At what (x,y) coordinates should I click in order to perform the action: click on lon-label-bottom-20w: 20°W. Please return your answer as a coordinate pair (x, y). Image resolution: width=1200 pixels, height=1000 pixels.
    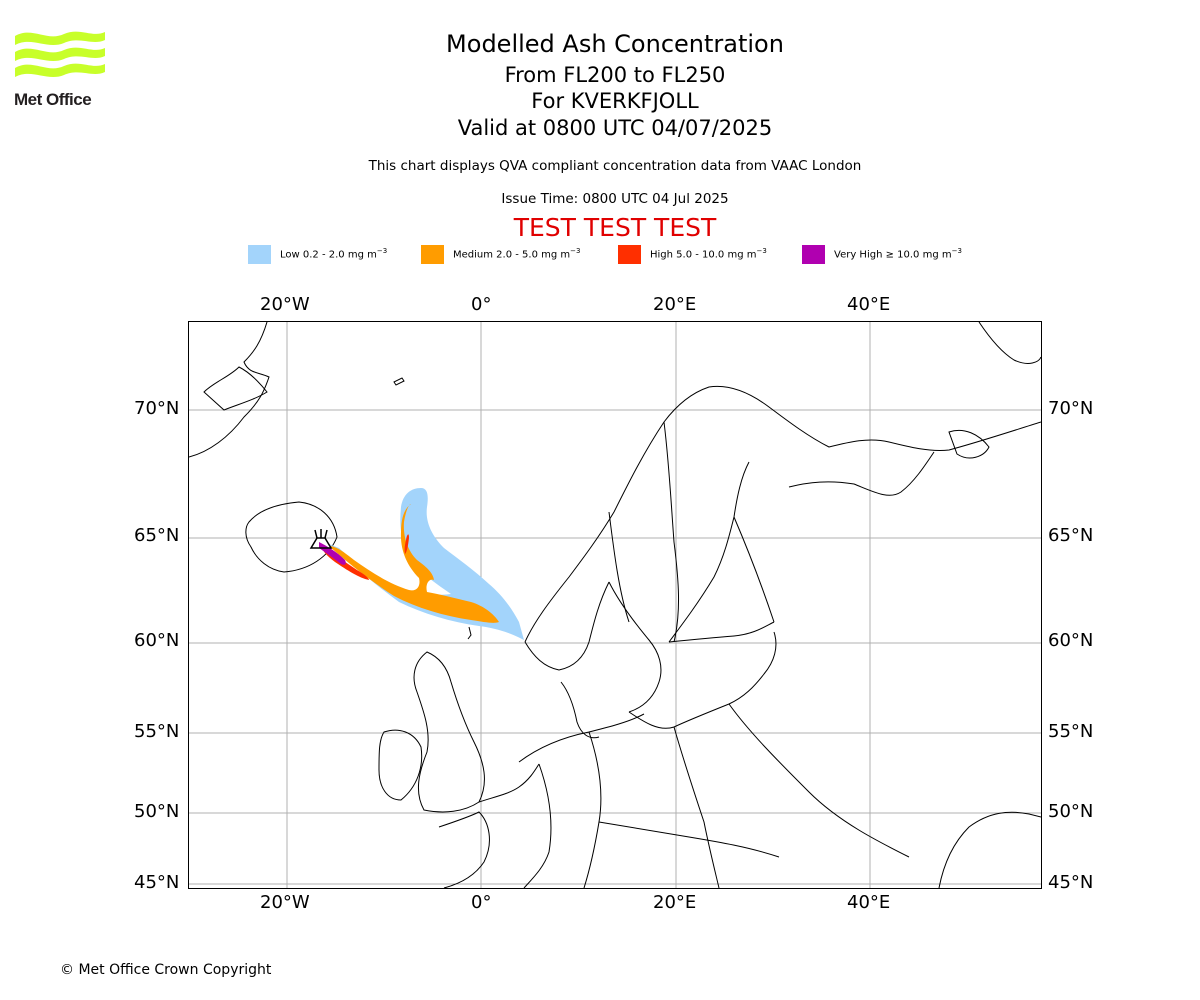
    Looking at the image, I should click on (285, 902).